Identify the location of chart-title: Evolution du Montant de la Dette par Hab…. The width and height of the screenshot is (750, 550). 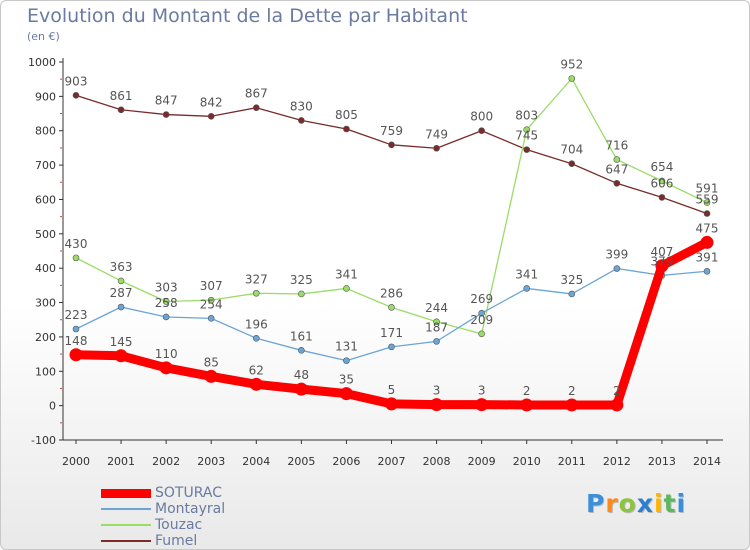
(247, 16).